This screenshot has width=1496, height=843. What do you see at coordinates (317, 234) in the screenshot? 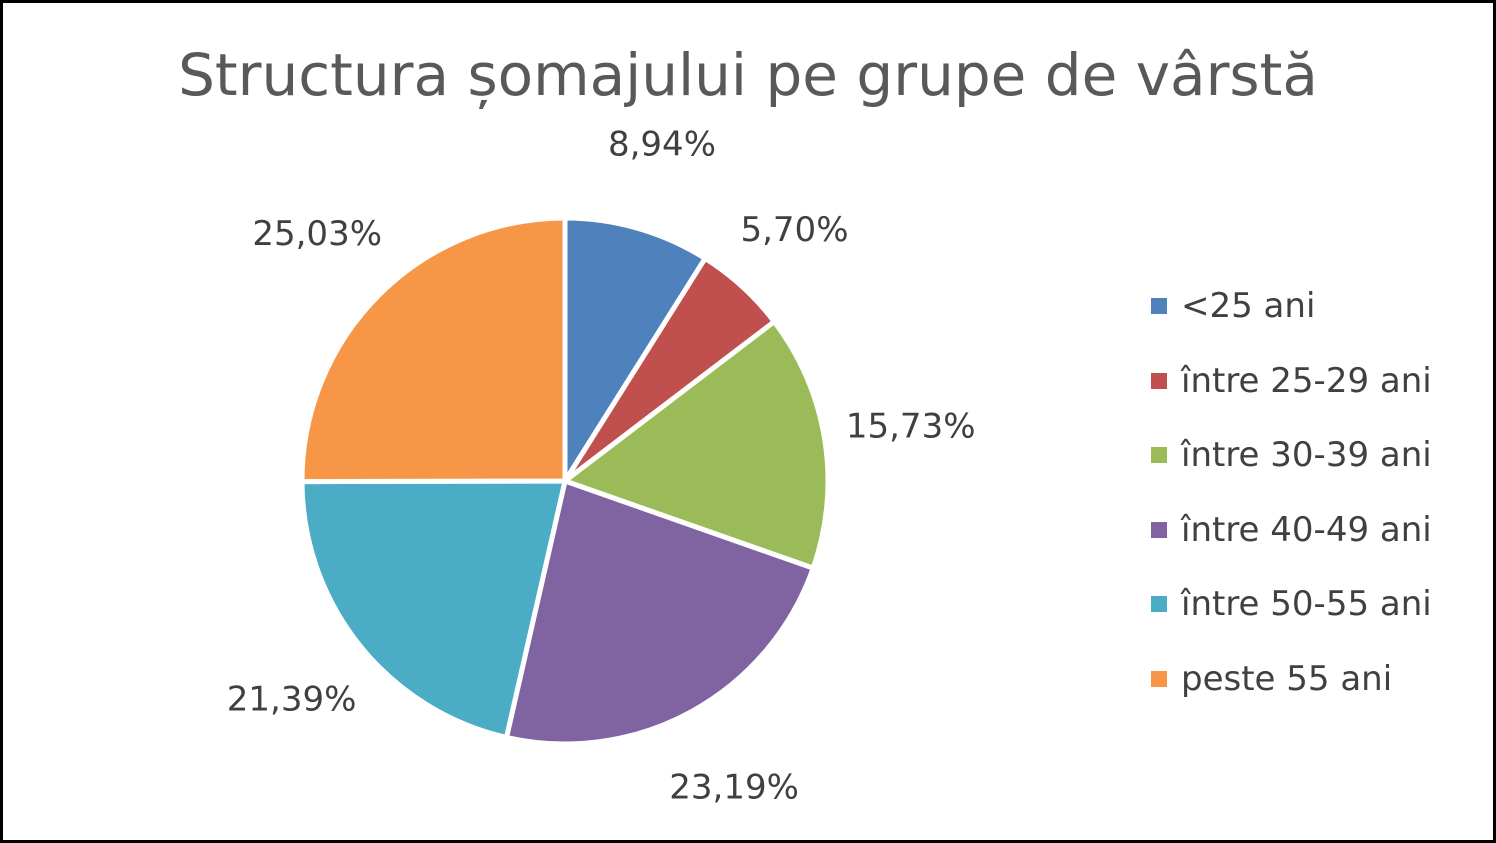
I see `data-label-6: 25,03%` at bounding box center [317, 234].